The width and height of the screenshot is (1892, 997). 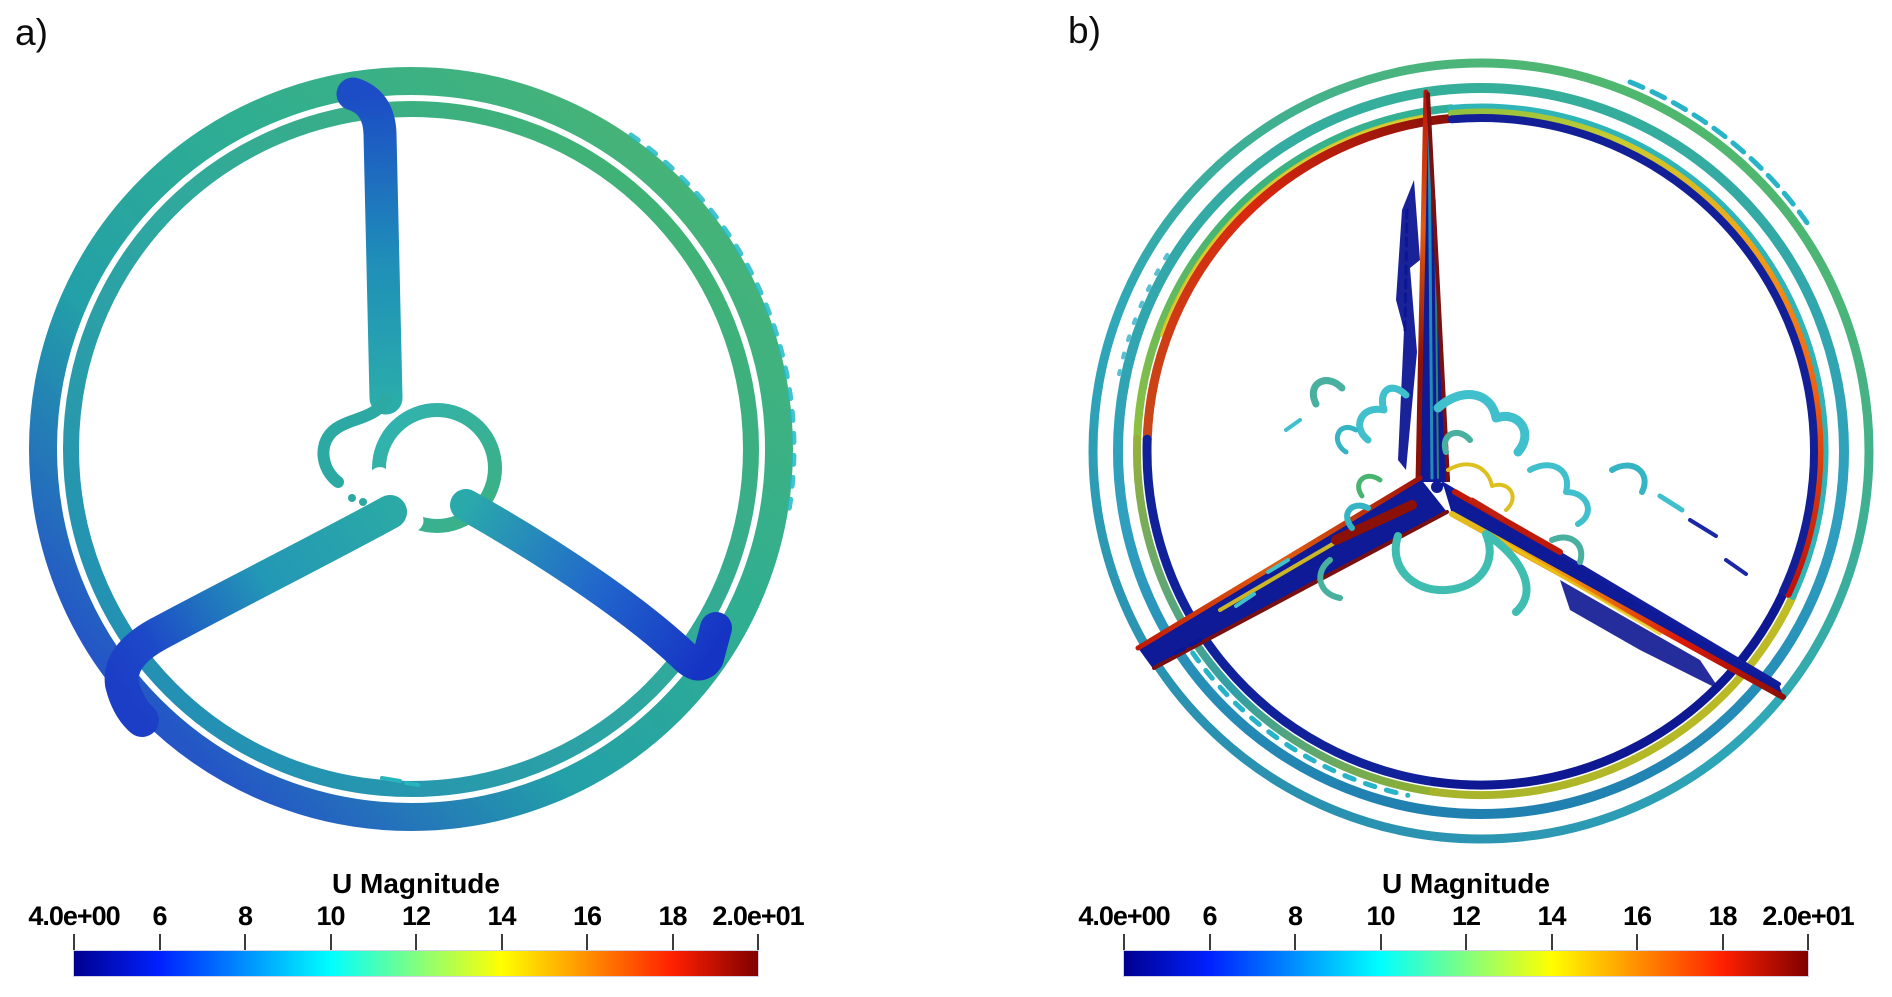 What do you see at coordinates (1459, 496) in the screenshot?
I see `hub-turbulence-b` at bounding box center [1459, 496].